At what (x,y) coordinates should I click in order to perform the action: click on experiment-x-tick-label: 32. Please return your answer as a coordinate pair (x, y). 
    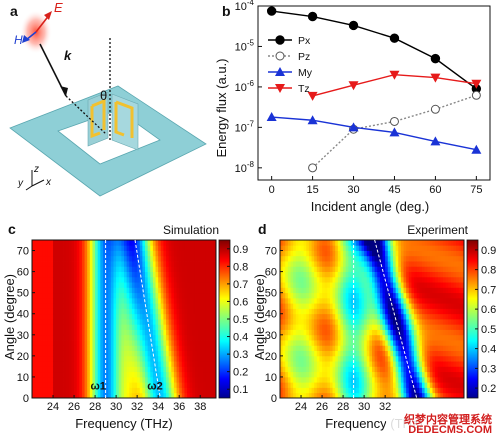
    Looking at the image, I should click on (385, 407).